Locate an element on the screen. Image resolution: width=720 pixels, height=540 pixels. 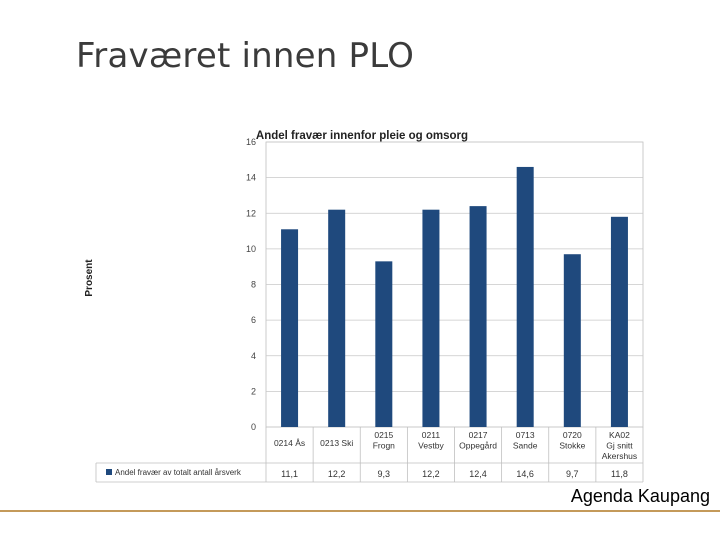
data-value-label: 9,3 is located at coordinates (384, 474).